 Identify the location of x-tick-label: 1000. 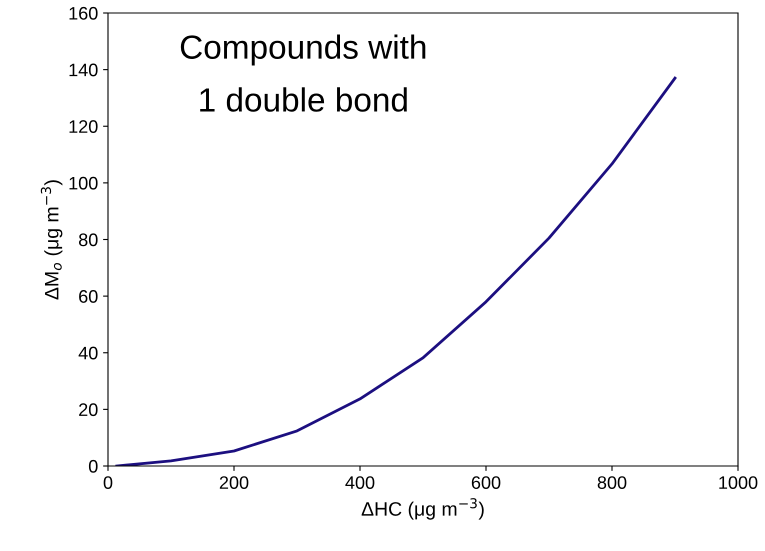
(738, 482).